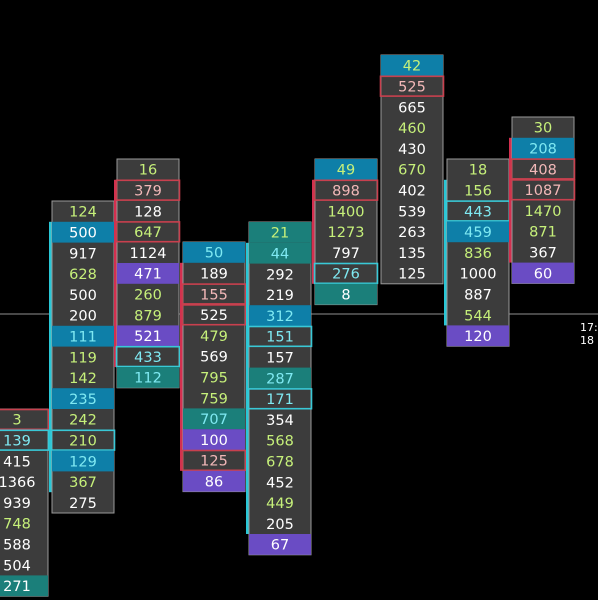  I want to click on volume-cell-value: 21, so click(280, 234).